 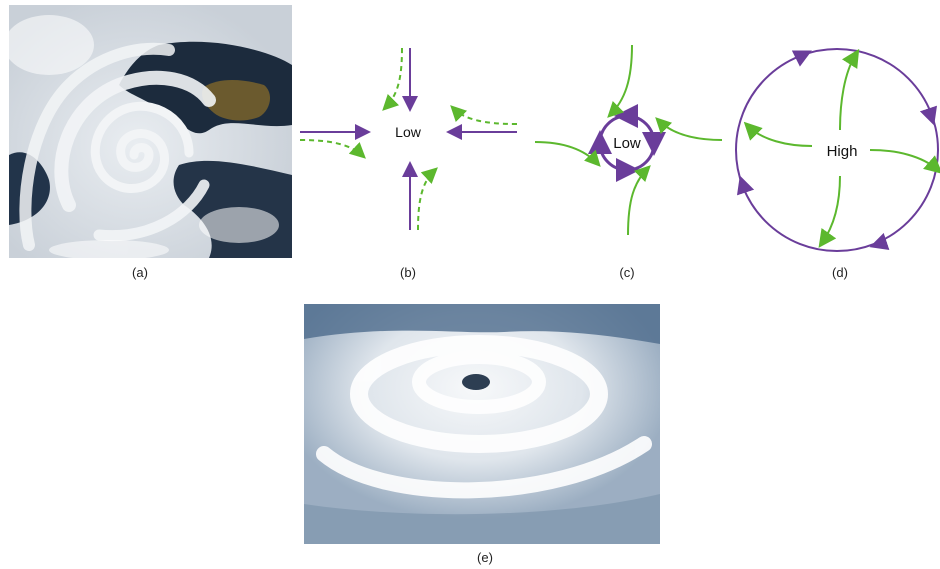 What do you see at coordinates (332, 149) in the screenshot?
I see `wind-arrow-left` at bounding box center [332, 149].